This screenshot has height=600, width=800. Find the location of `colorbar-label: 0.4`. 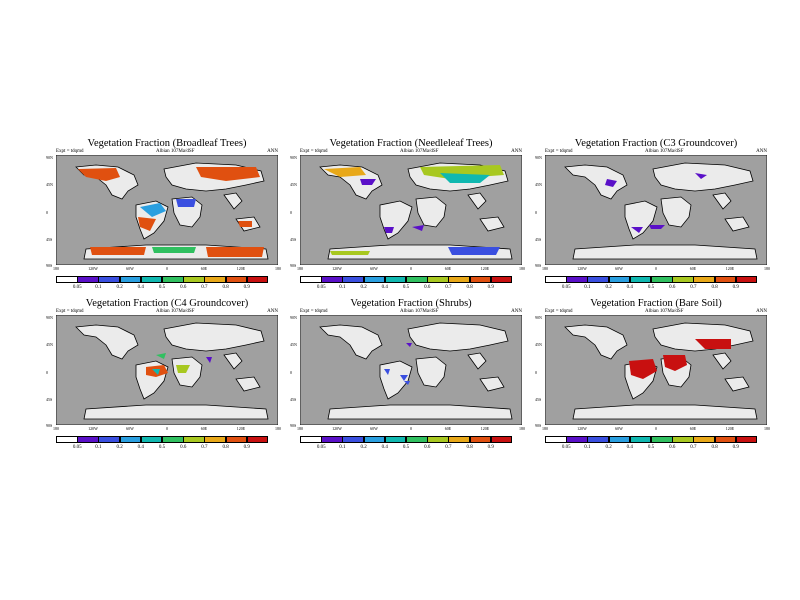

colorbar-label: 0.4 is located at coordinates (629, 447).